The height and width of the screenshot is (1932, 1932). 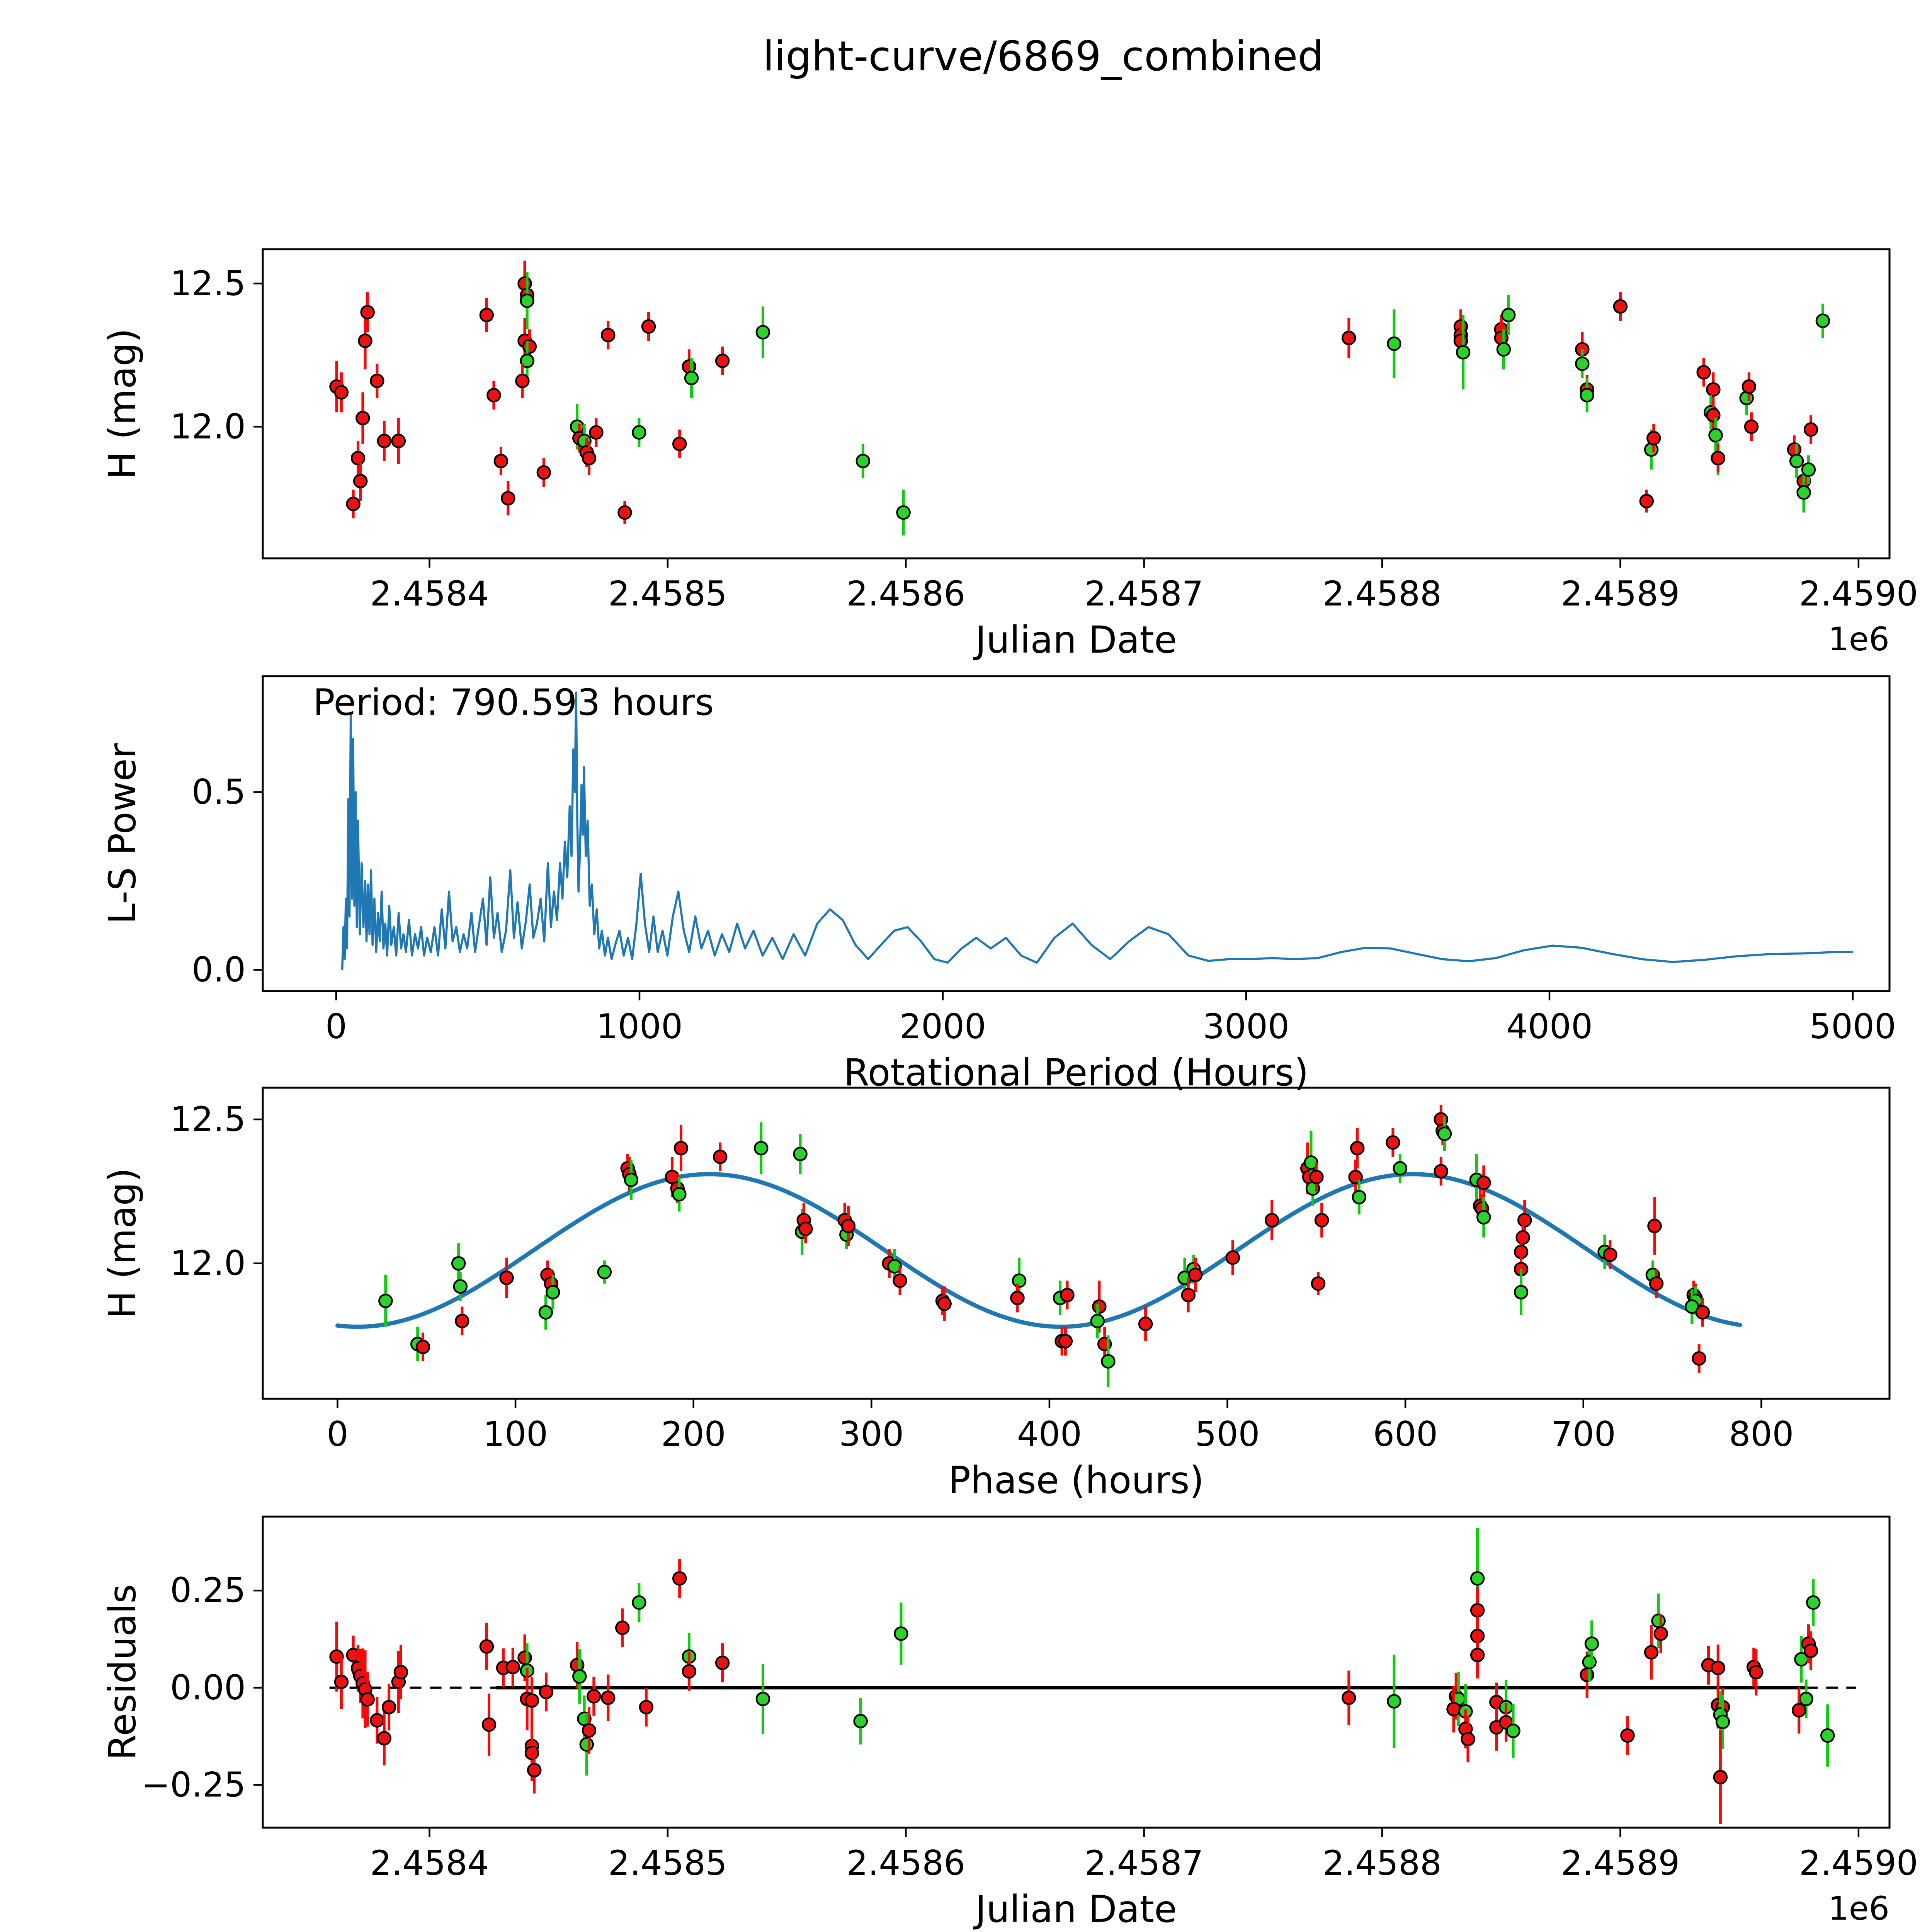 I want to click on y-tick-label: 0.00, so click(x=208, y=1688).